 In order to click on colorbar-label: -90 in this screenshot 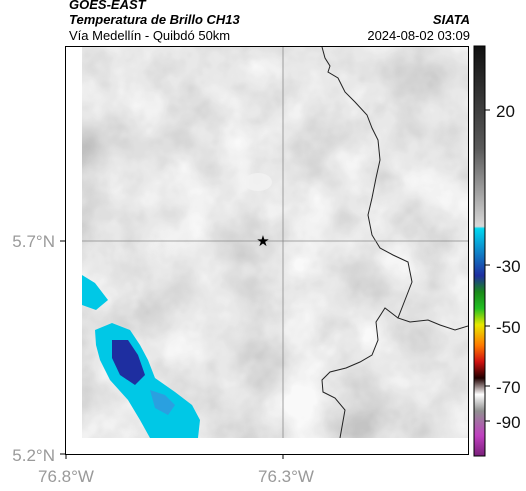, I will do `click(508, 422)`.